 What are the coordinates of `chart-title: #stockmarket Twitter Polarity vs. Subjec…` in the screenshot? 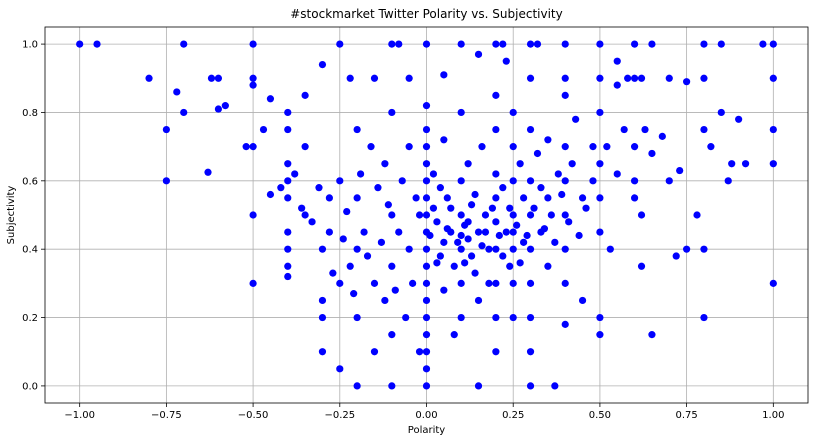 It's located at (426, 14).